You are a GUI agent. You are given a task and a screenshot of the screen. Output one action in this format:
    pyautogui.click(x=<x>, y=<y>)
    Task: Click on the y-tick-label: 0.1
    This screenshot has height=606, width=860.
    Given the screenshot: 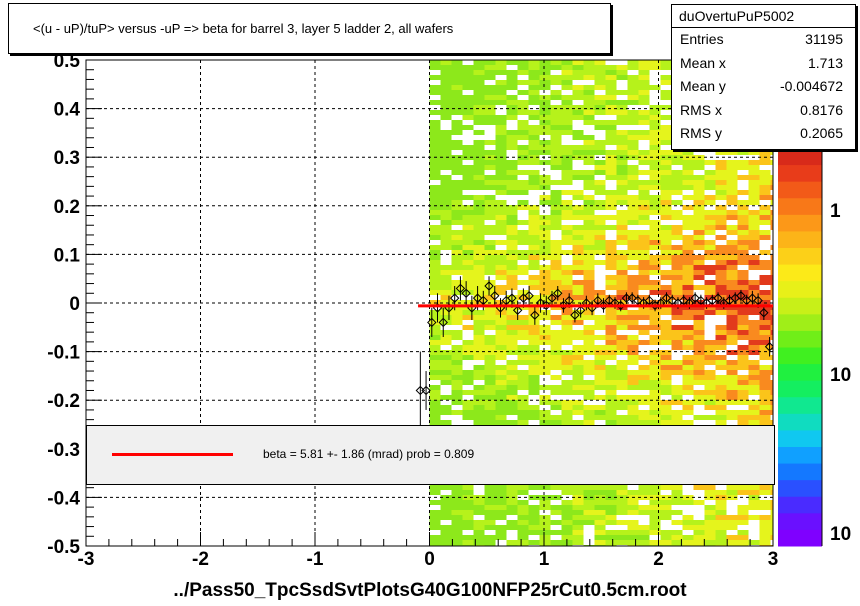 What is the action you would take?
    pyautogui.click(x=67, y=255)
    